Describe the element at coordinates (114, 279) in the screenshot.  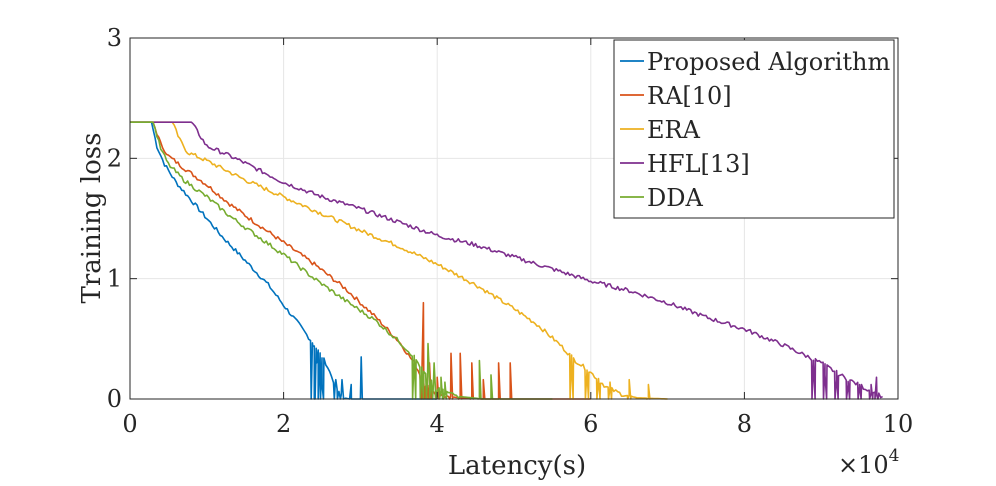
I see `y-tick-label: 1` at that location.